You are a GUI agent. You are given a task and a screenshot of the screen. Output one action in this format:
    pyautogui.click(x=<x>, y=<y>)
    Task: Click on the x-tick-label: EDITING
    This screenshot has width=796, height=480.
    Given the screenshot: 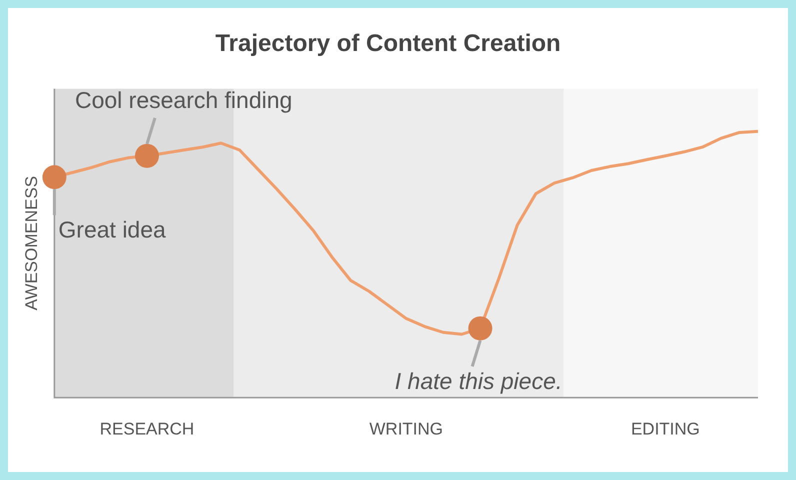 What is the action you would take?
    pyautogui.click(x=665, y=428)
    